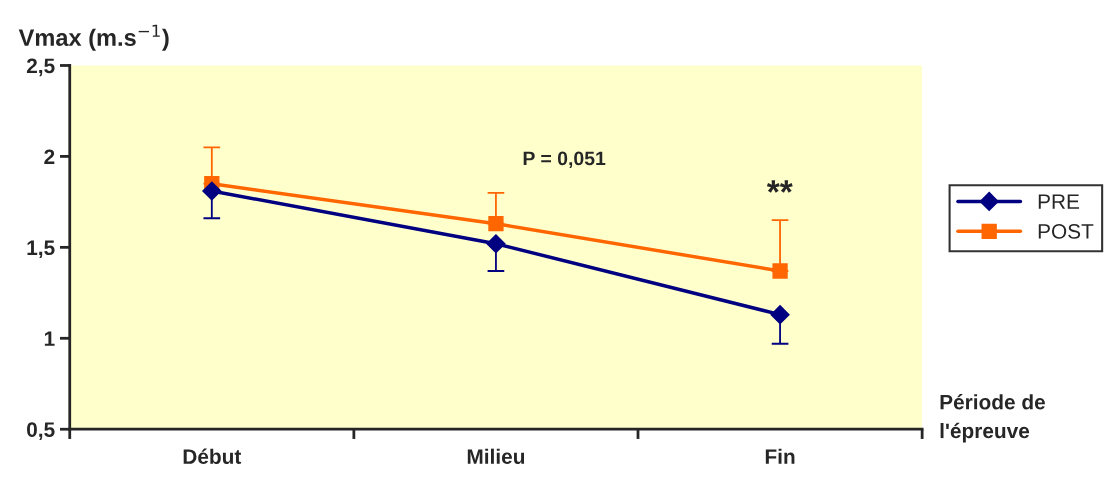 This screenshot has height=485, width=1107. Describe the element at coordinates (779, 186) in the screenshot. I see `annotation: **` at that location.